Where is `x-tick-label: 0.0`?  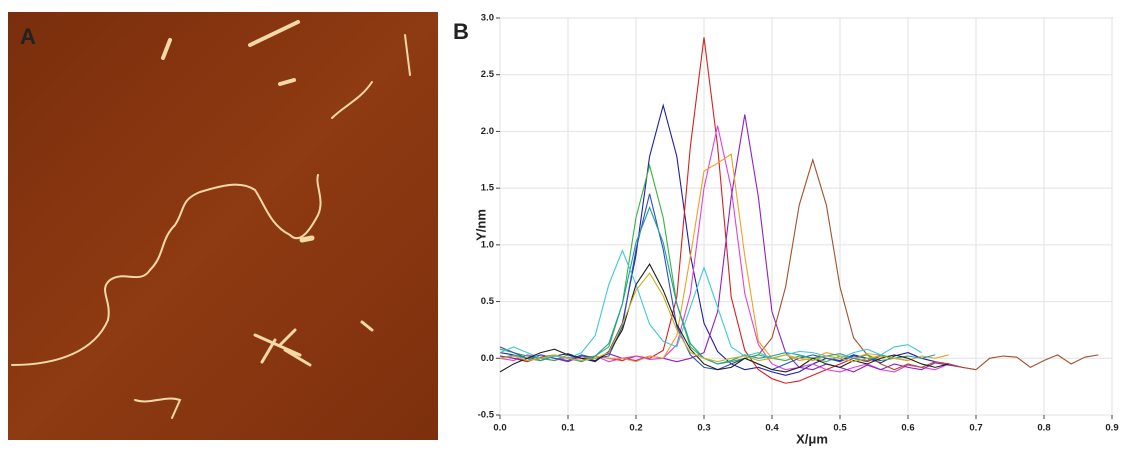 x-tick-label: 0.0 is located at coordinates (499, 428).